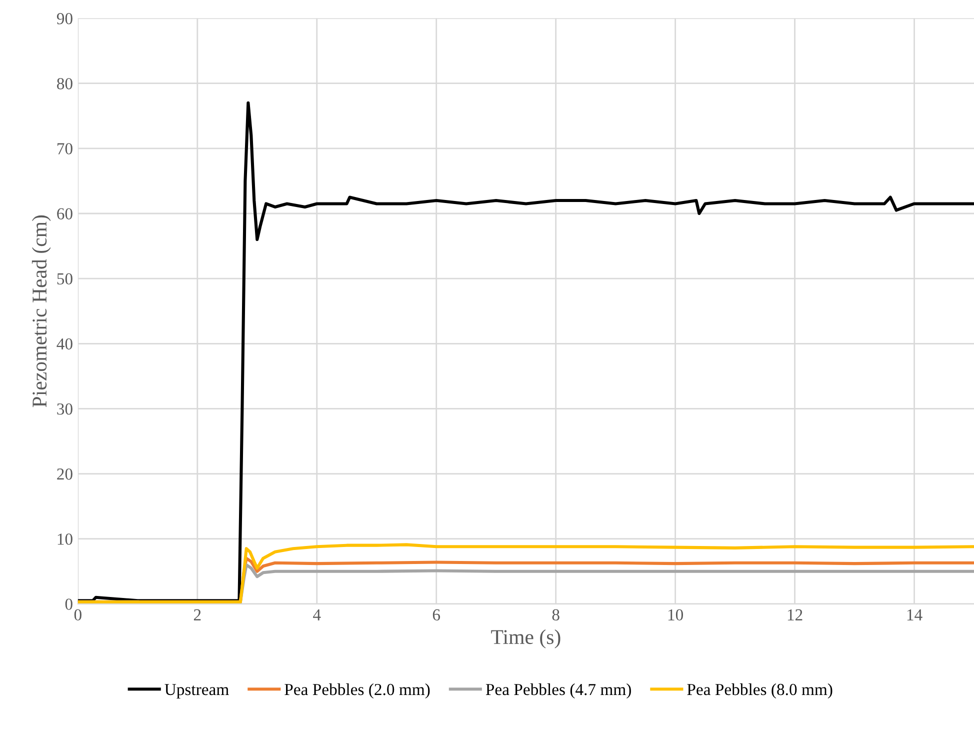 This screenshot has height=732, width=974. I want to click on x-tick-label: 4, so click(317, 614).